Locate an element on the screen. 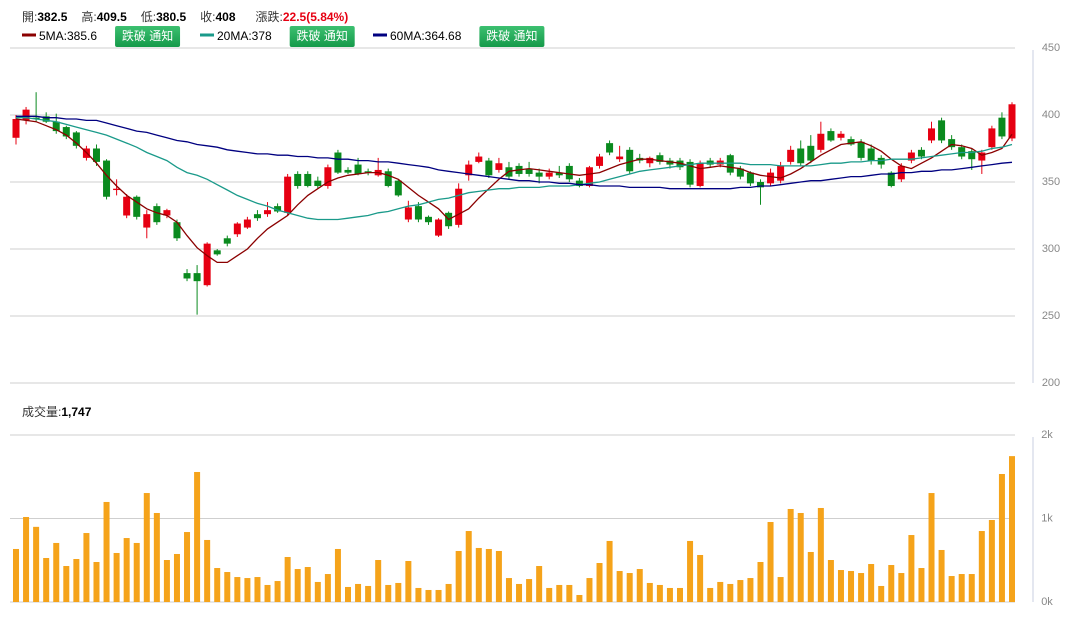  legend-label: 60MA:364.68 is located at coordinates (426, 36).